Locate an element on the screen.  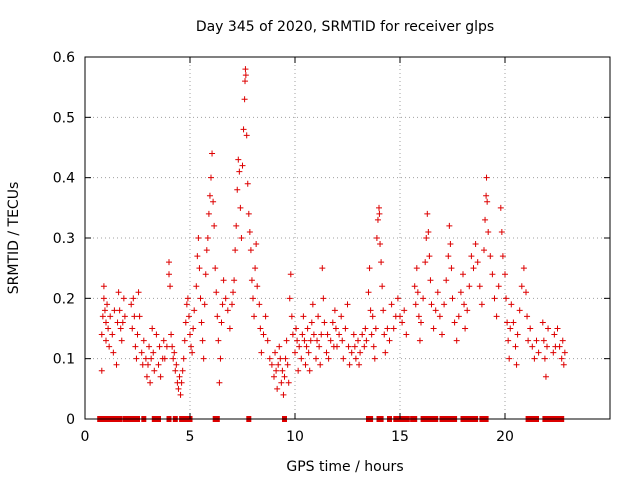
y-tick-label: 0 is located at coordinates (70, 420).